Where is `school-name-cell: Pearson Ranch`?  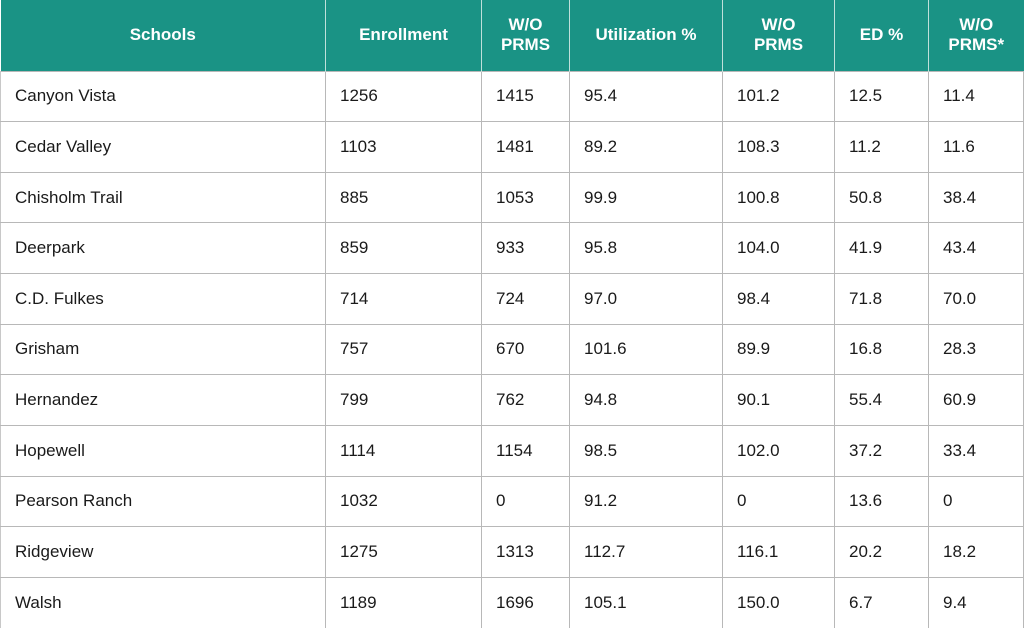
school-name-cell: Pearson Ranch is located at coordinates (163, 501).